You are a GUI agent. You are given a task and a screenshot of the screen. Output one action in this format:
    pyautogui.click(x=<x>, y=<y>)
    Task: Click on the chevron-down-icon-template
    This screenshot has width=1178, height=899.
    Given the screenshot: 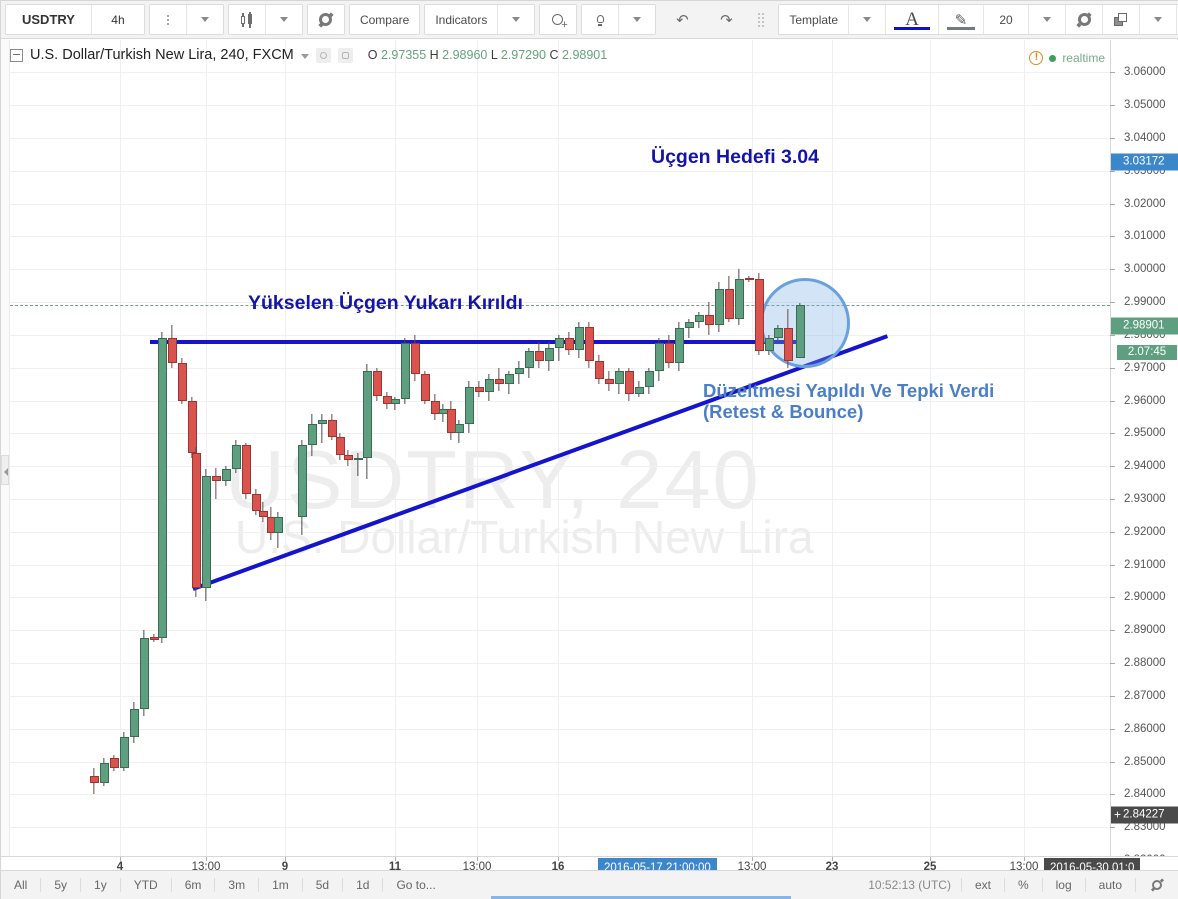 What is the action you would take?
    pyautogui.click(x=867, y=19)
    